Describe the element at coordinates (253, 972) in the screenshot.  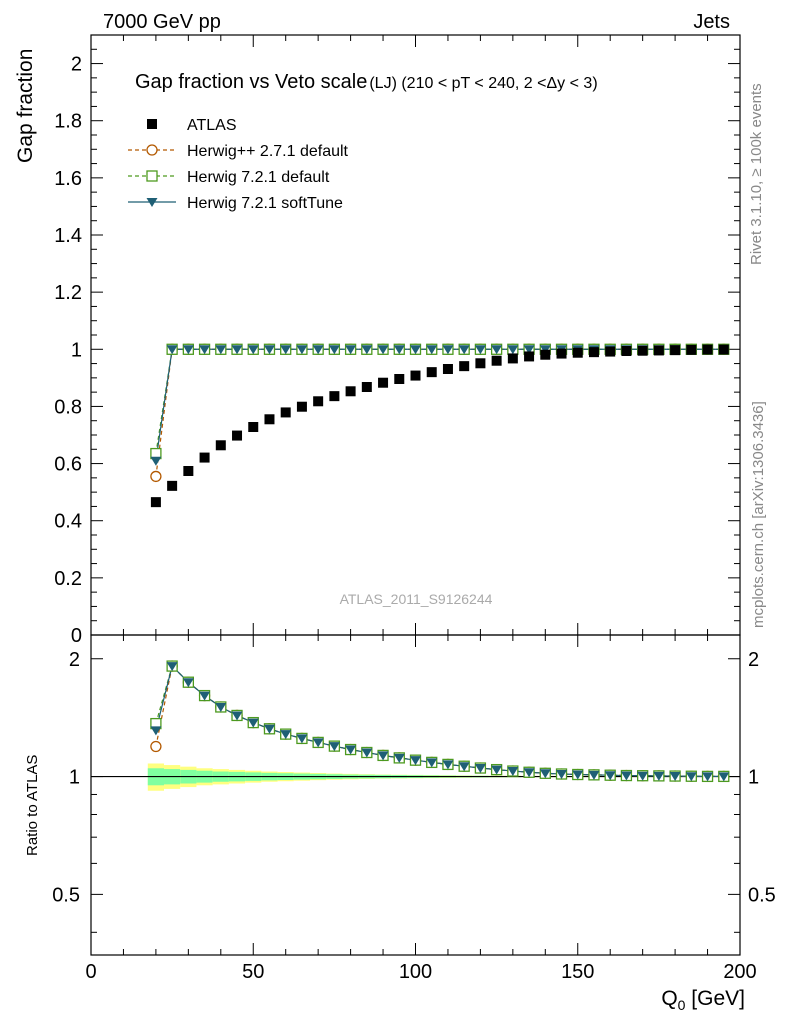
I see `x-tick-label: 50` at that location.